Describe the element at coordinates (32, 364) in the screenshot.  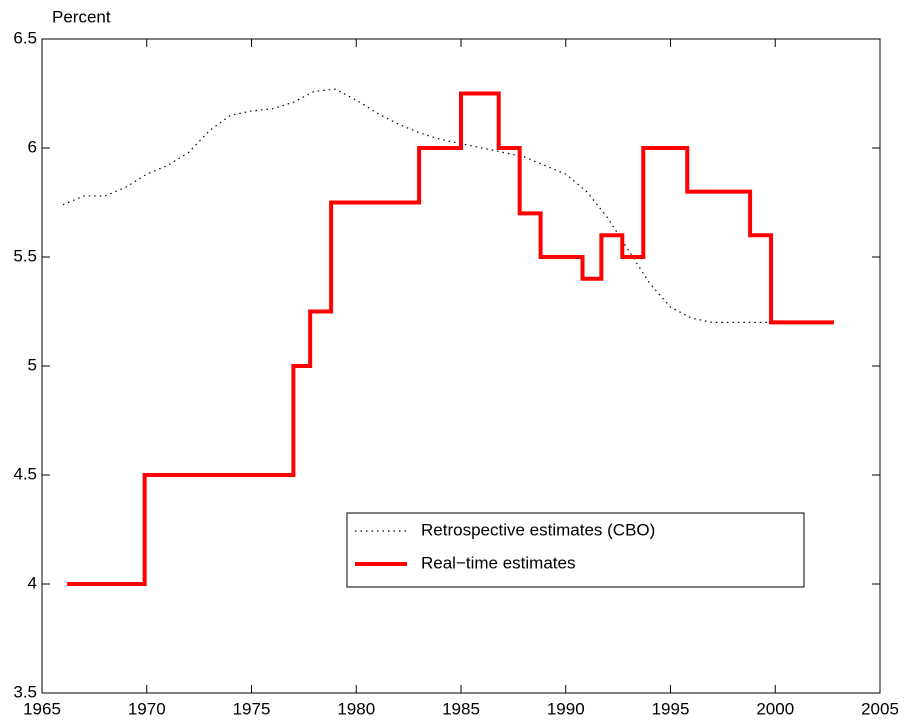
I see `y-tick-label: 5` at that location.